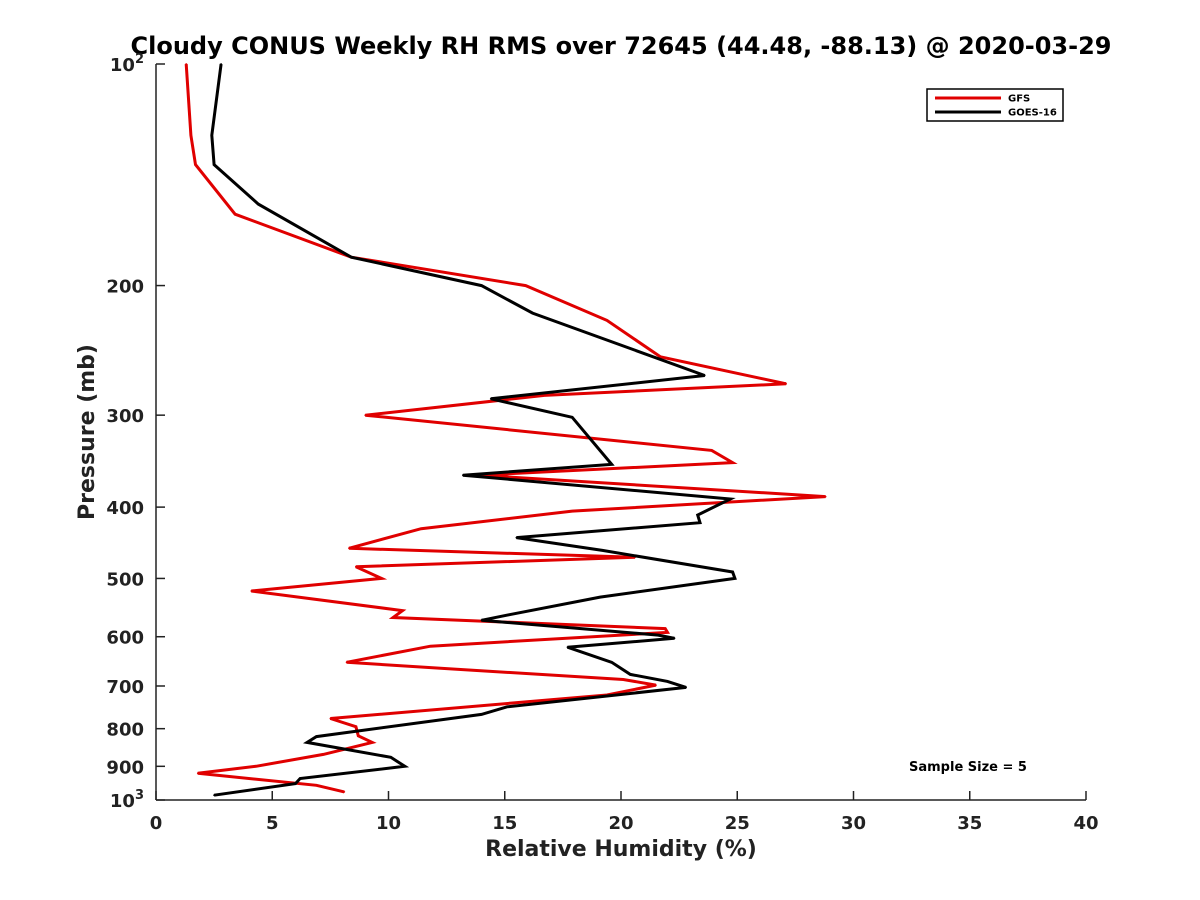 This screenshot has width=1200, height=900. Describe the element at coordinates (969, 823) in the screenshot. I see `x-tick-label: 35` at that location.